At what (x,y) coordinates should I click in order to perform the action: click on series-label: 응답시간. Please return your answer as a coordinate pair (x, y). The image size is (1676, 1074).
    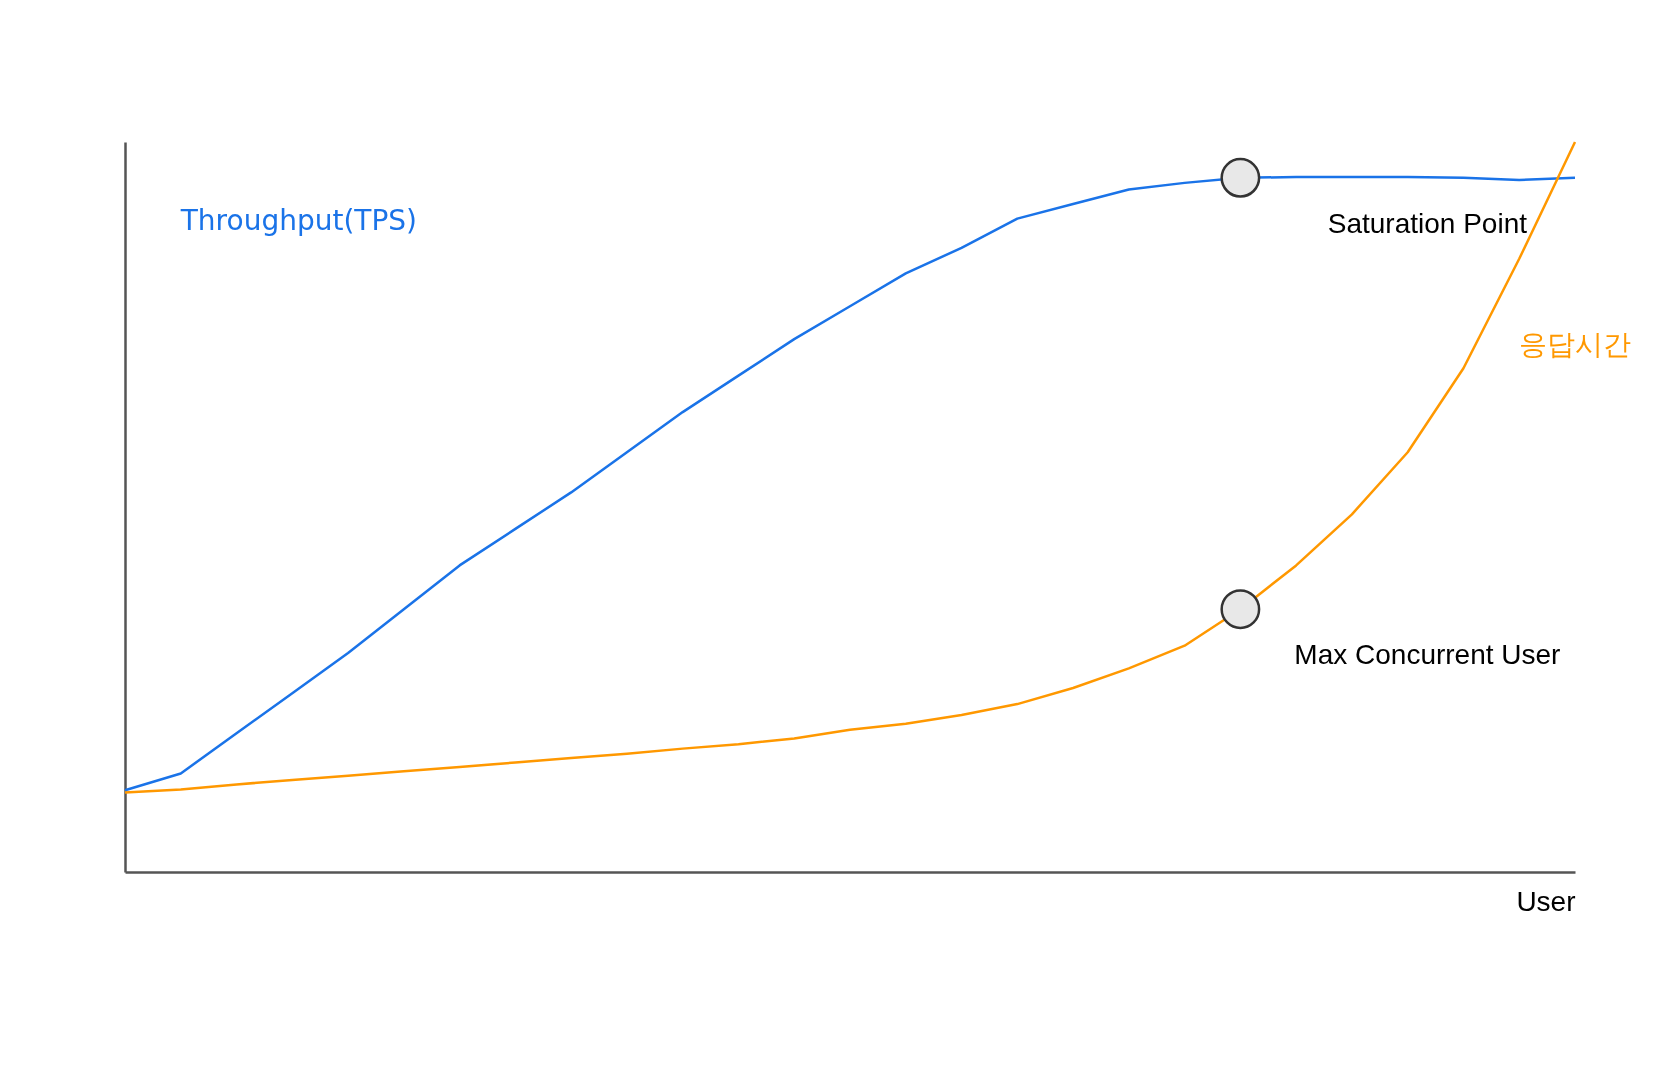
    Looking at the image, I should click on (1575, 345).